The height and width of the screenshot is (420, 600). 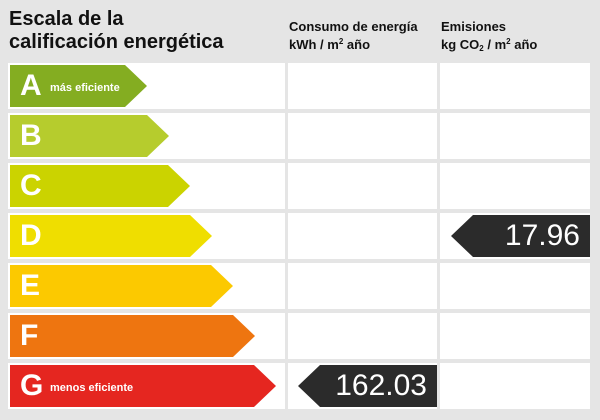 I want to click on rating-letter: G, so click(x=32, y=385).